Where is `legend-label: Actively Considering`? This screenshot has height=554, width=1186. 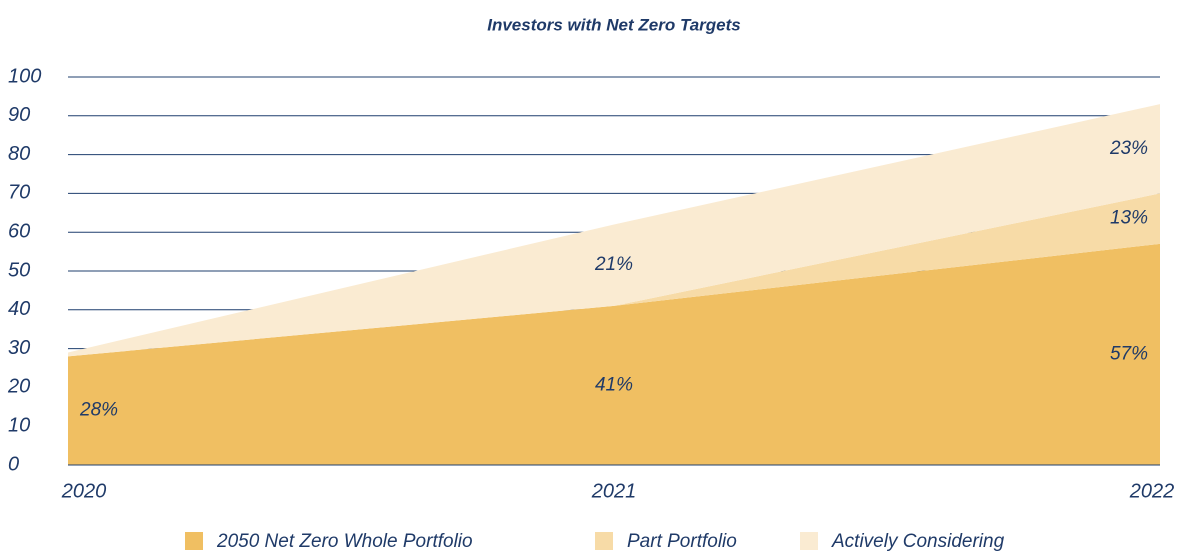 legend-label: Actively Considering is located at coordinates (918, 541).